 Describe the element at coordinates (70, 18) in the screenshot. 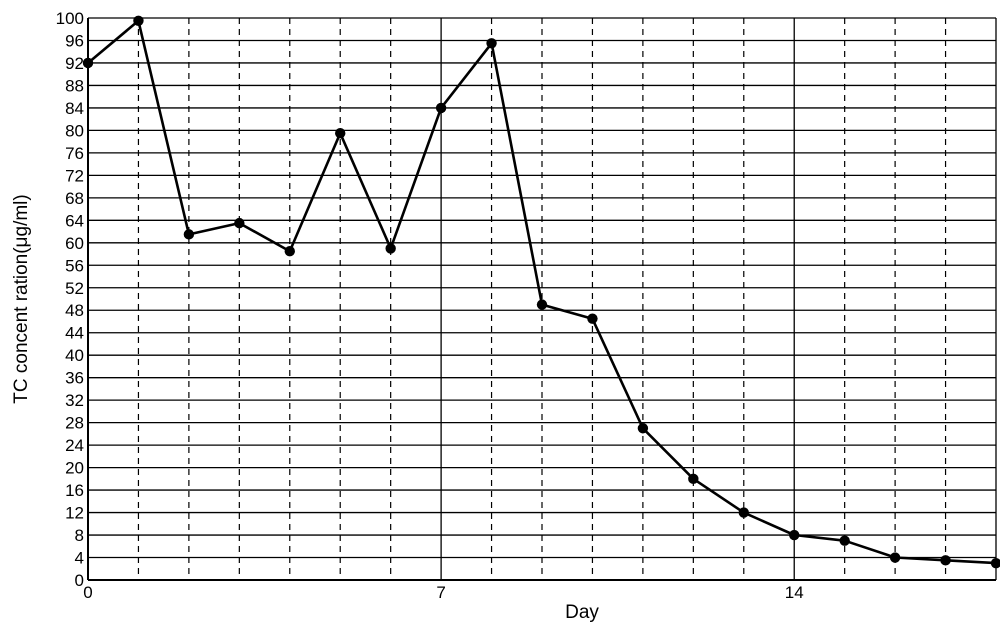

I see `y-tick-label: 100` at that location.